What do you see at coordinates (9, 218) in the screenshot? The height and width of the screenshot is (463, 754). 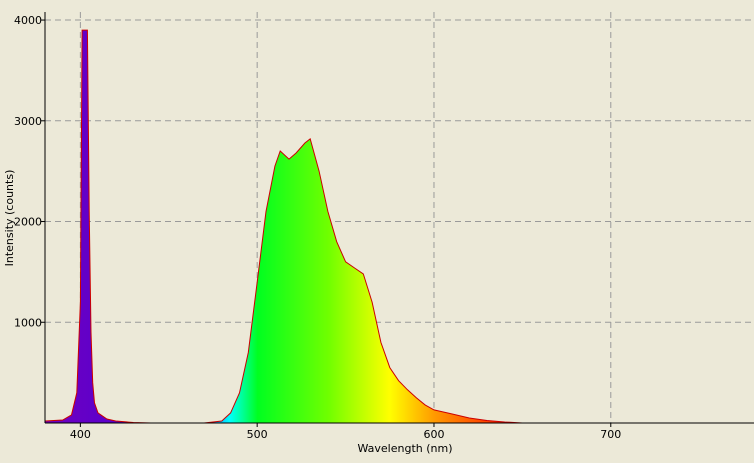 I see `y-axis-label: Intensity (counts)` at bounding box center [9, 218].